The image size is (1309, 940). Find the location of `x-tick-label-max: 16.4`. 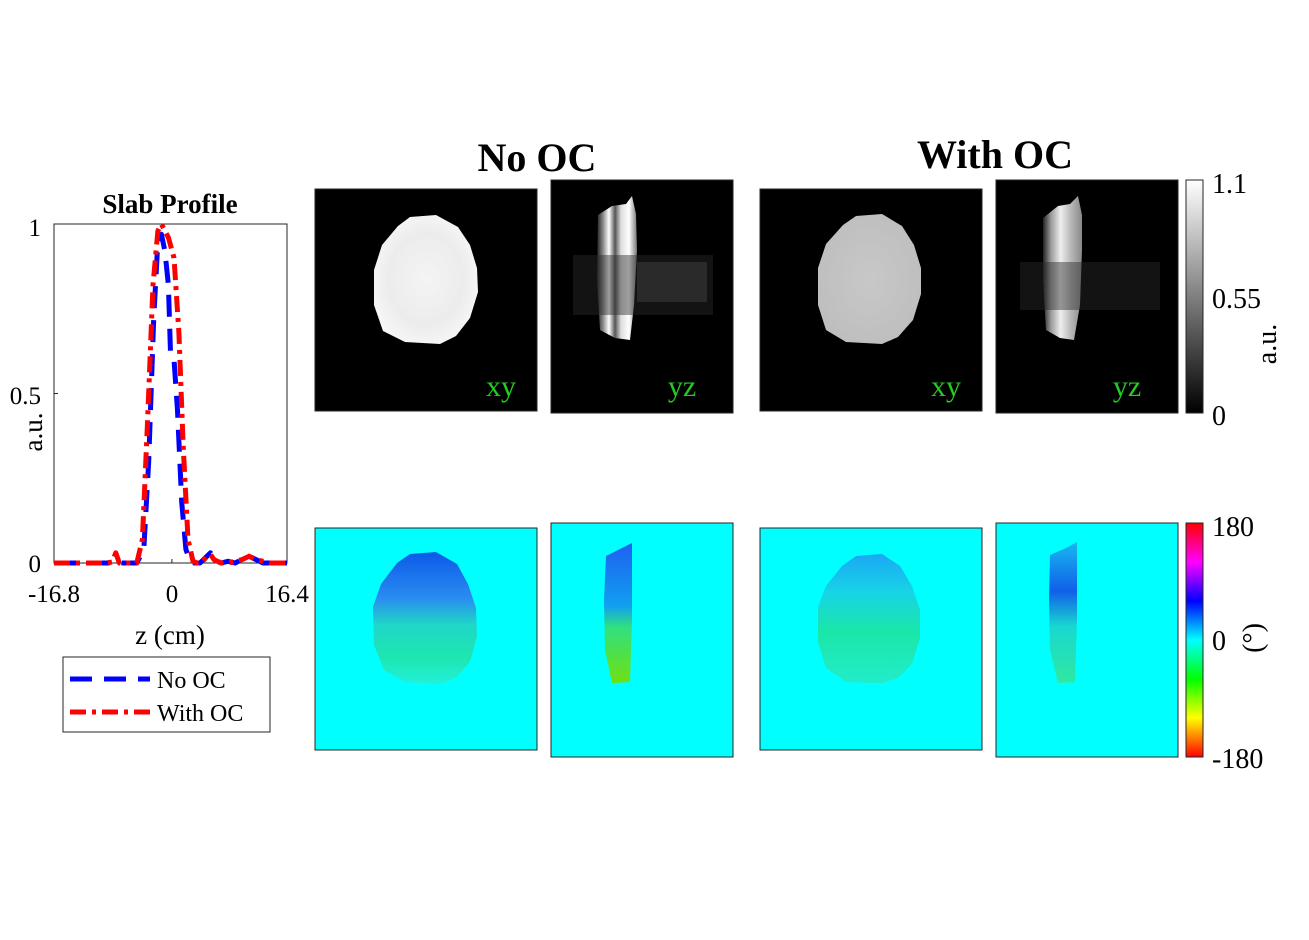

x-tick-label-max: 16.4 is located at coordinates (287, 594).